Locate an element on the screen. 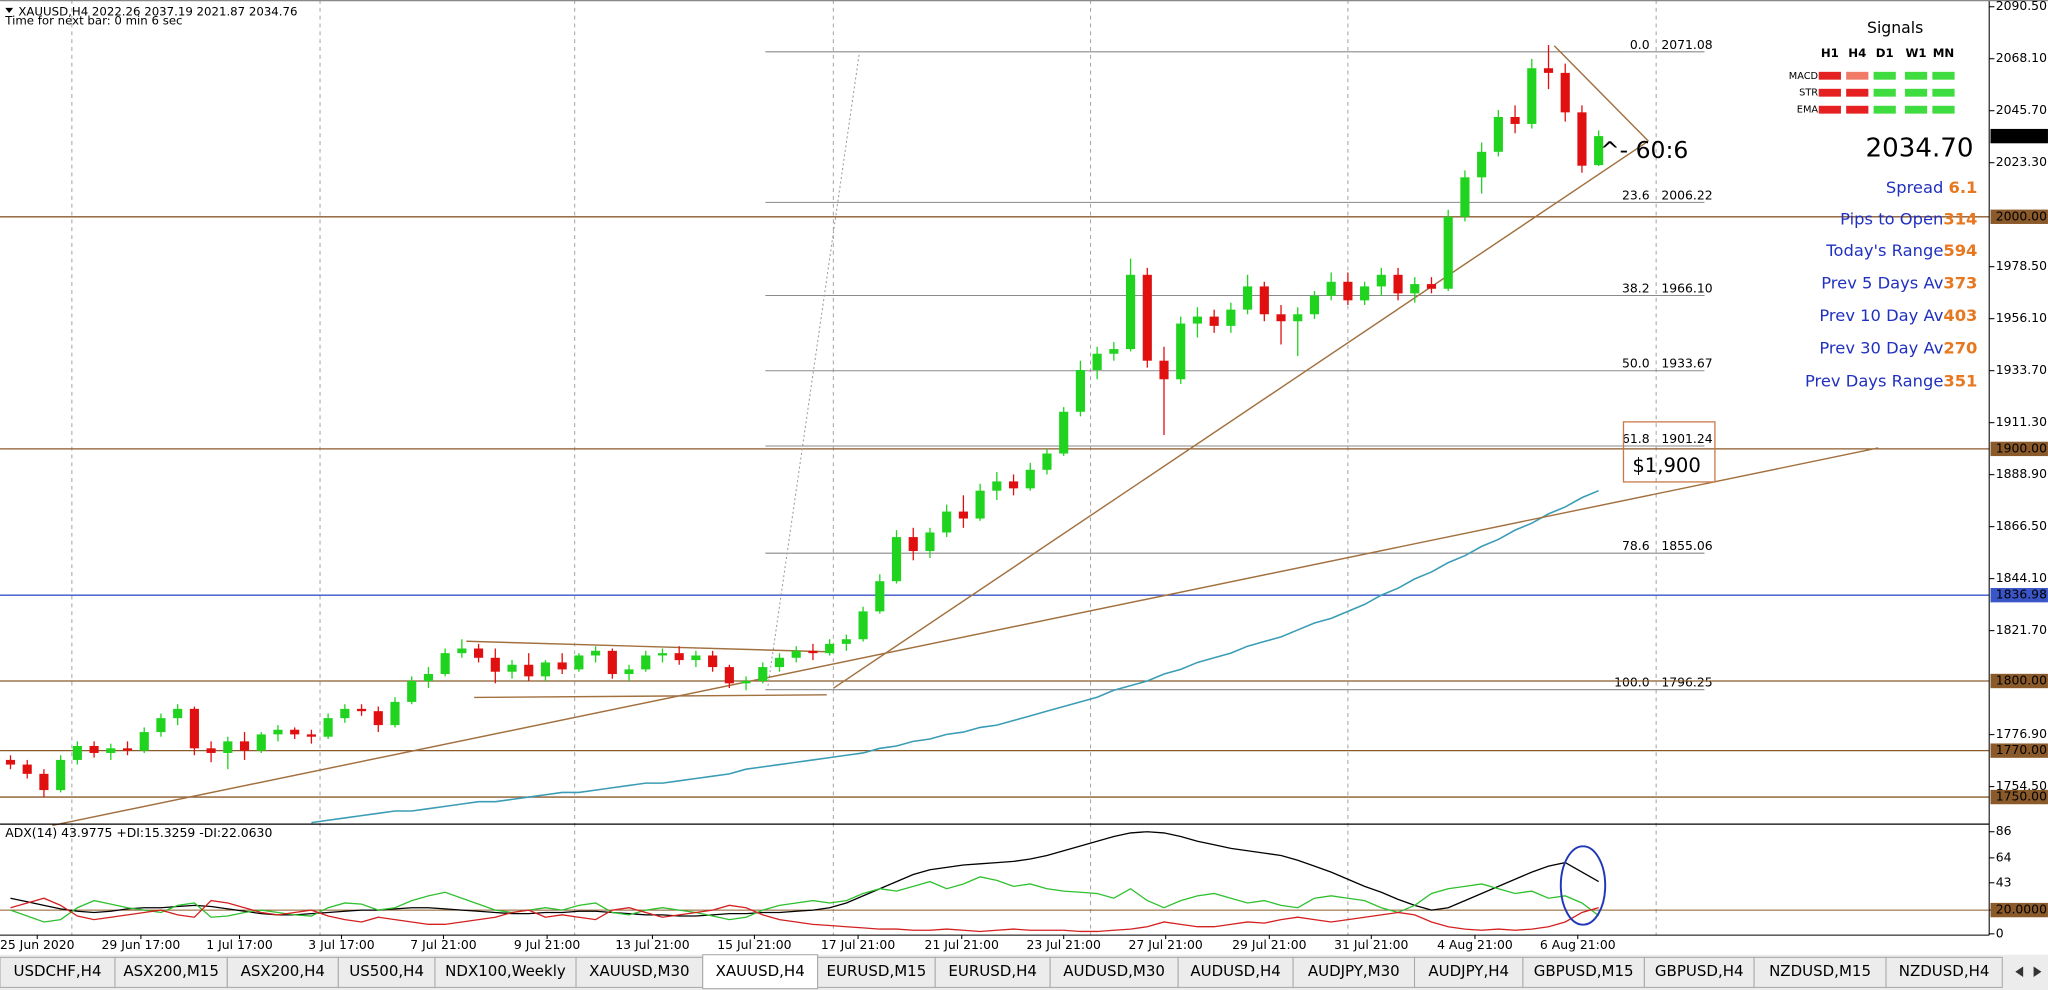 The width and height of the screenshot is (2048, 990). stat-label: Prev Days Range is located at coordinates (1874, 380).